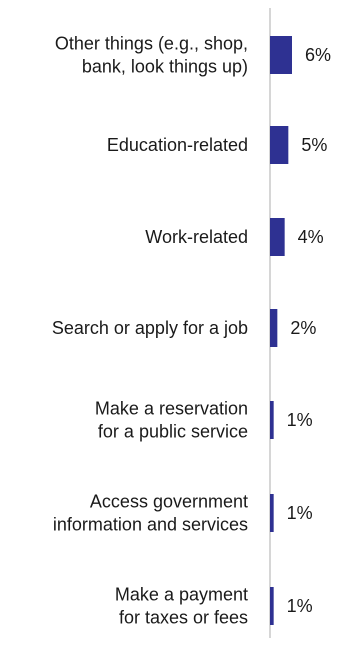  What do you see at coordinates (151, 44) in the screenshot?
I see `category-label-line: Other things (e.g., shop,` at bounding box center [151, 44].